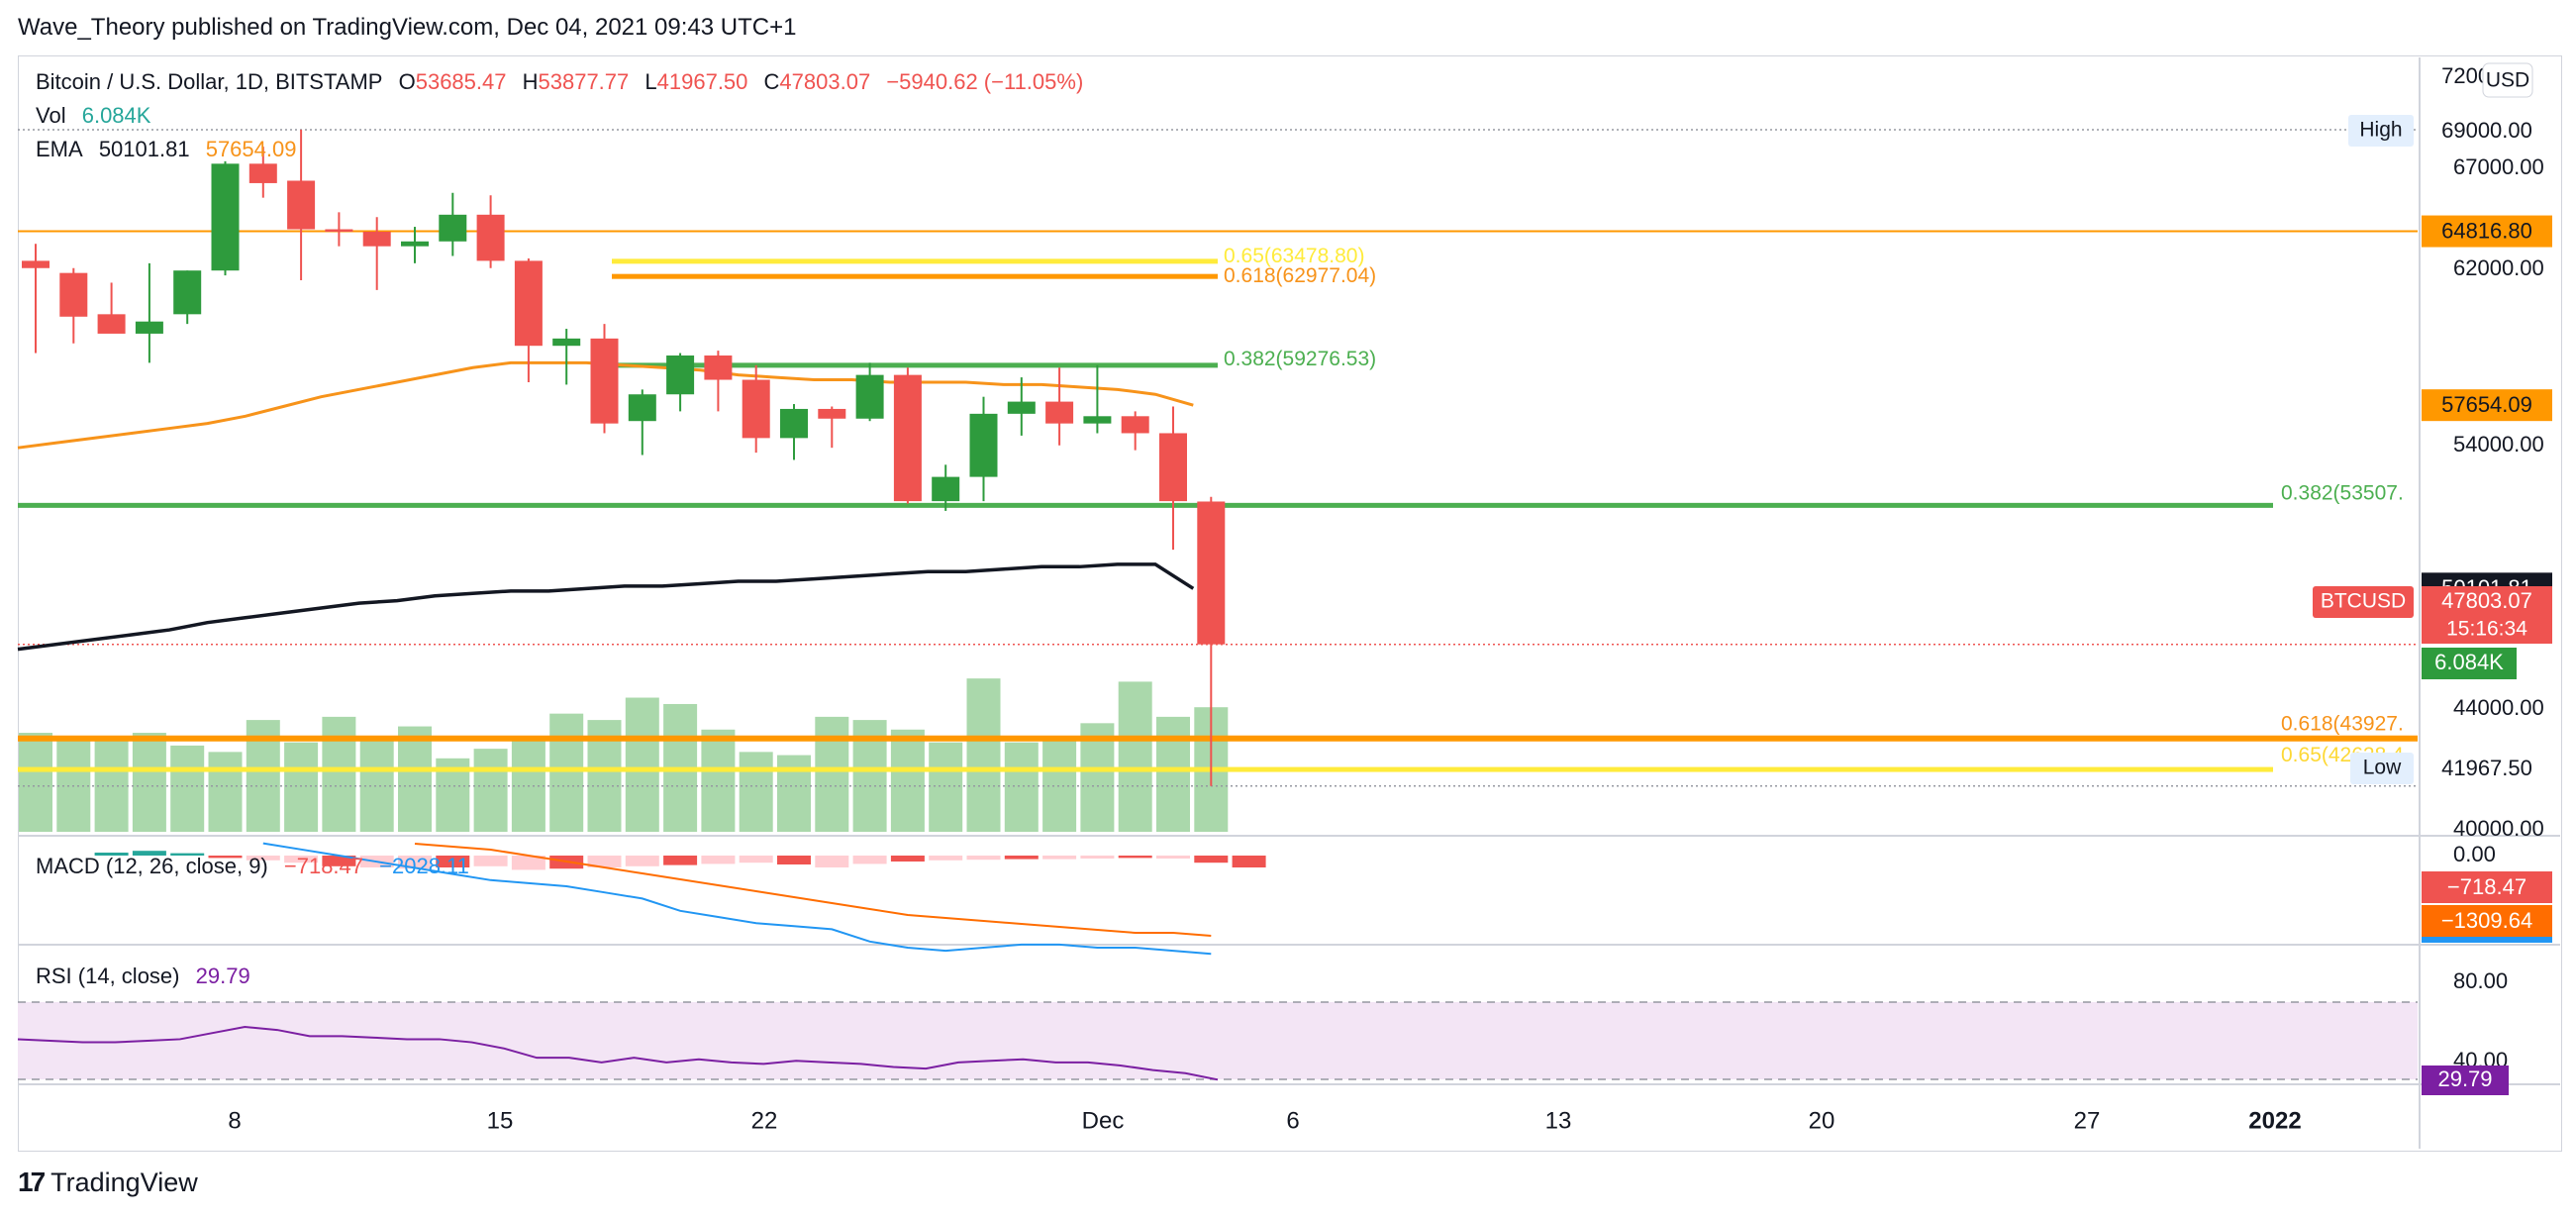  What do you see at coordinates (2487, 131) in the screenshot?
I see `high-price-tag-bg` at bounding box center [2487, 131].